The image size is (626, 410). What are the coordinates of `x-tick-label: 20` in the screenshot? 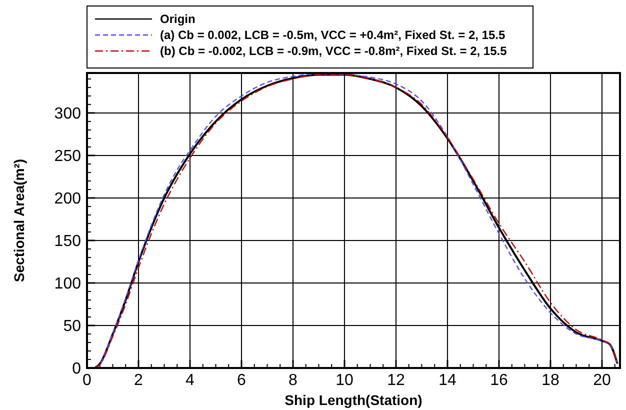 It's located at (602, 380).